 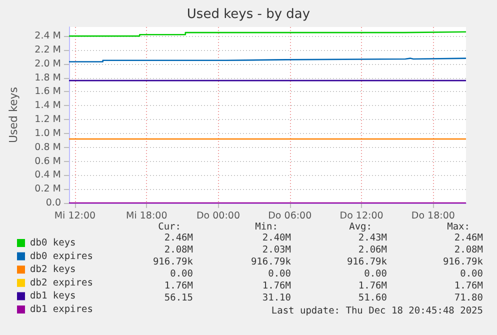 What do you see at coordinates (277, 298) in the screenshot?
I see `text: 31.10` at bounding box center [277, 298].